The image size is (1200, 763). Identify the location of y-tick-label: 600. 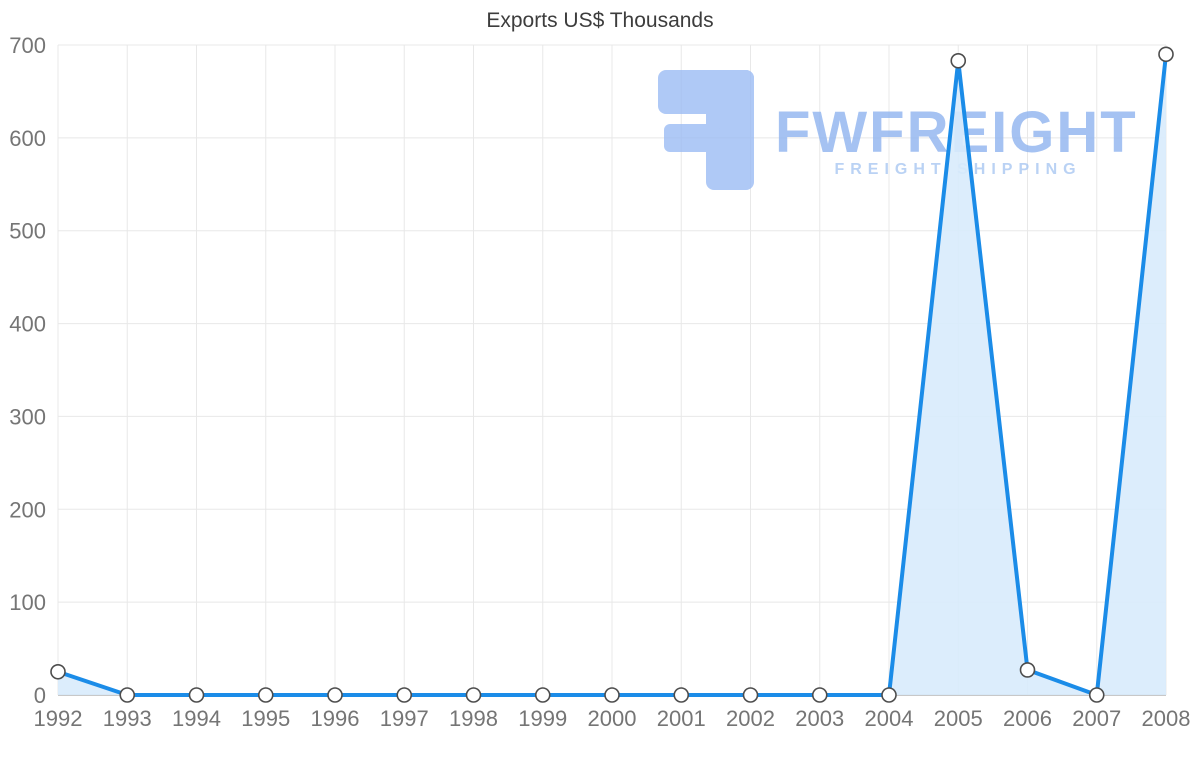
(27, 138).